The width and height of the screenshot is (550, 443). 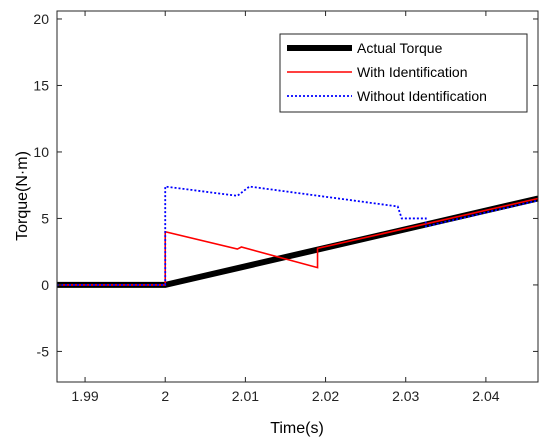 I want to click on x-tick-label: 2.03, so click(x=405, y=396).